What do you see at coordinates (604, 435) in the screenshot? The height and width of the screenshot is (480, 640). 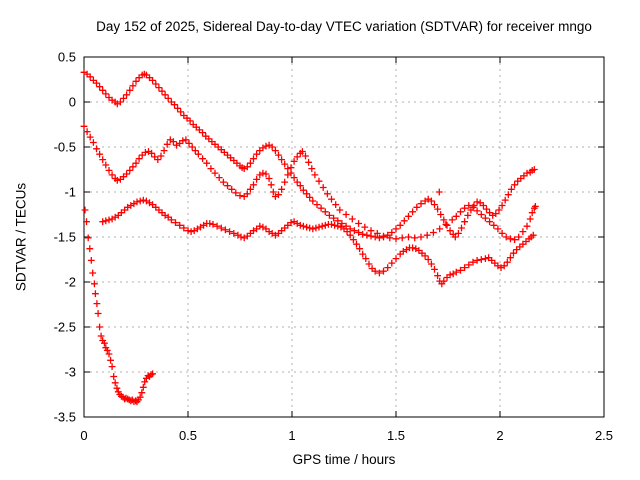 I see `x-tick-label: 2.5` at bounding box center [604, 435].